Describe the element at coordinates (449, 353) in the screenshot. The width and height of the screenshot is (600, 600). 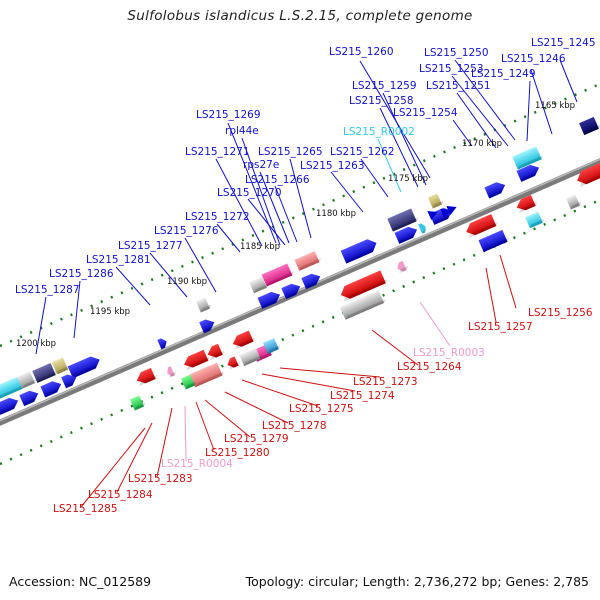
I see `reverse-gene-label: LS215_R0003` at that location.